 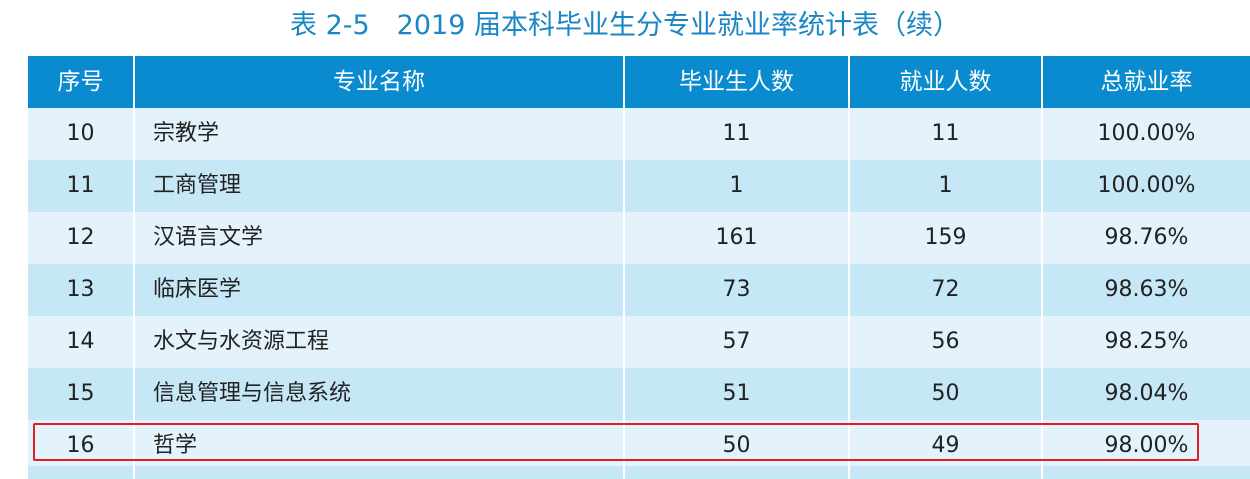 What do you see at coordinates (946, 186) in the screenshot?
I see `cell-employed: 1` at bounding box center [946, 186].